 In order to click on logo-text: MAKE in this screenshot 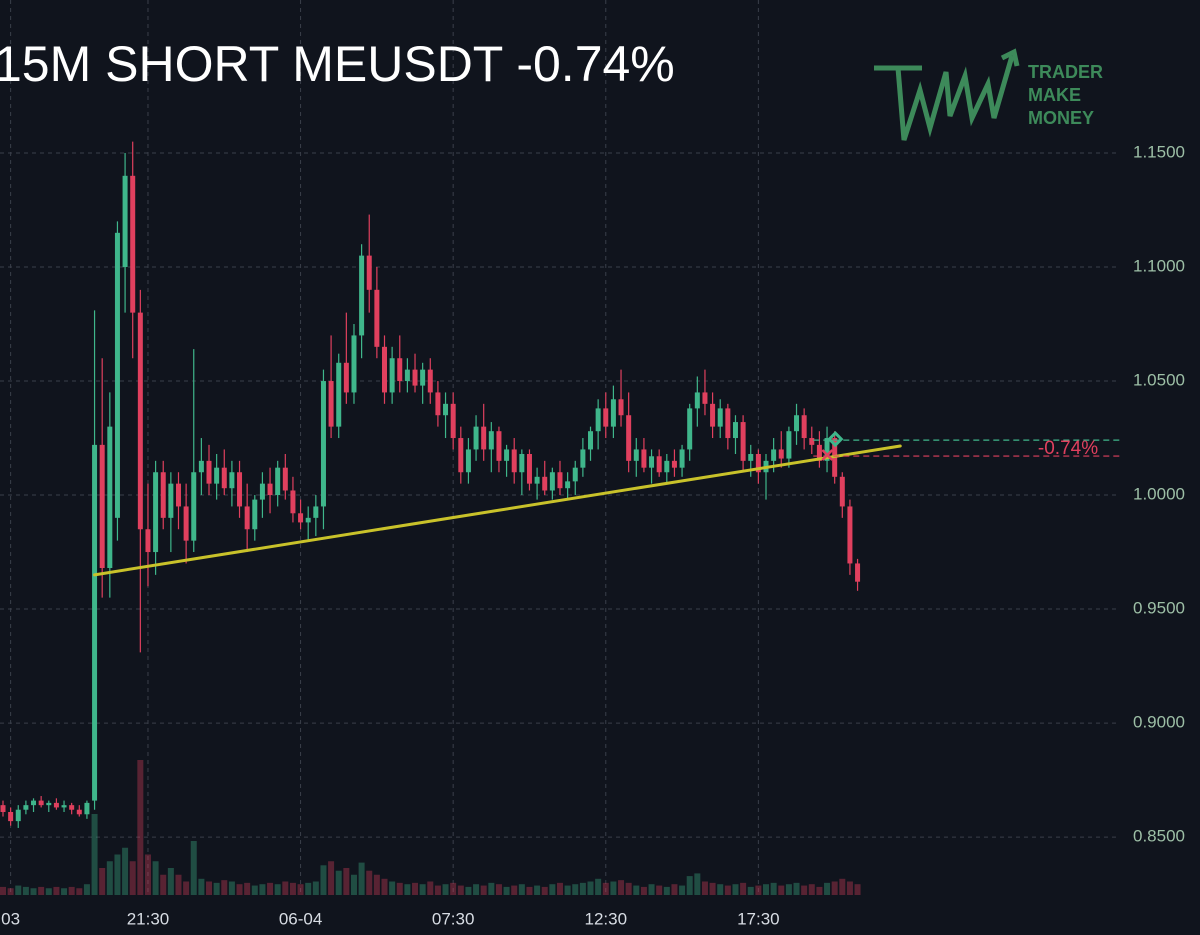, I will do `click(1054, 95)`.